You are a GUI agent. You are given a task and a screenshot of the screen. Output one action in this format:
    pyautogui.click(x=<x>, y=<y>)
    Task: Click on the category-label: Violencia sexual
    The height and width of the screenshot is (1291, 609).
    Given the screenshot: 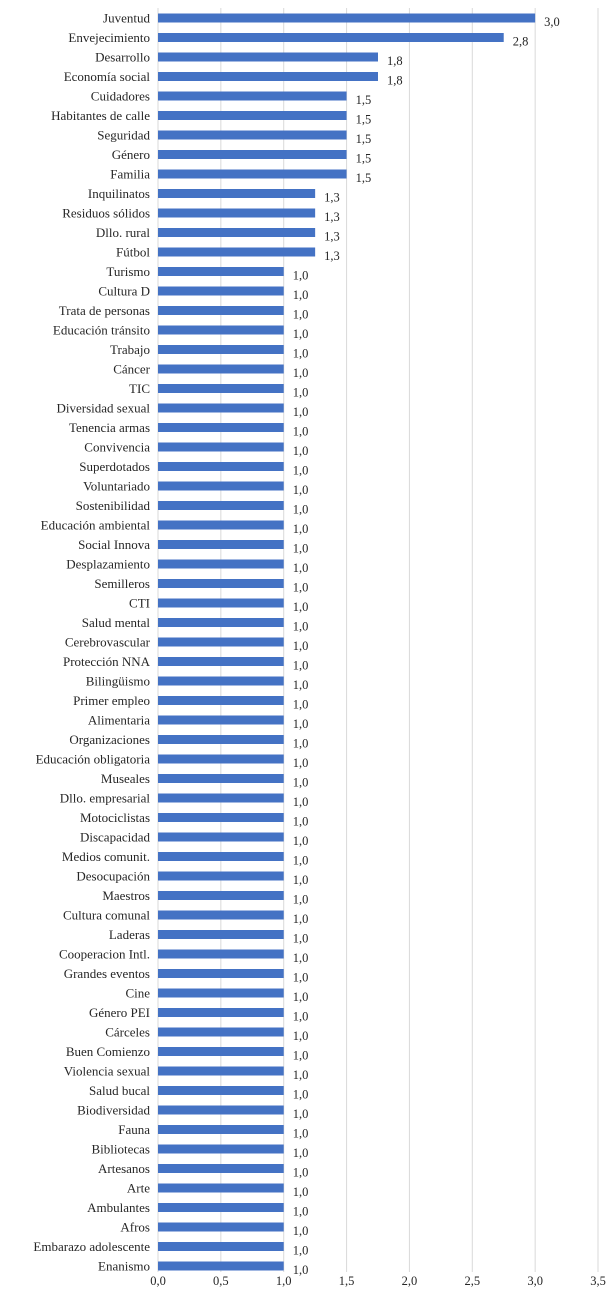 What is the action you would take?
    pyautogui.click(x=107, y=1071)
    